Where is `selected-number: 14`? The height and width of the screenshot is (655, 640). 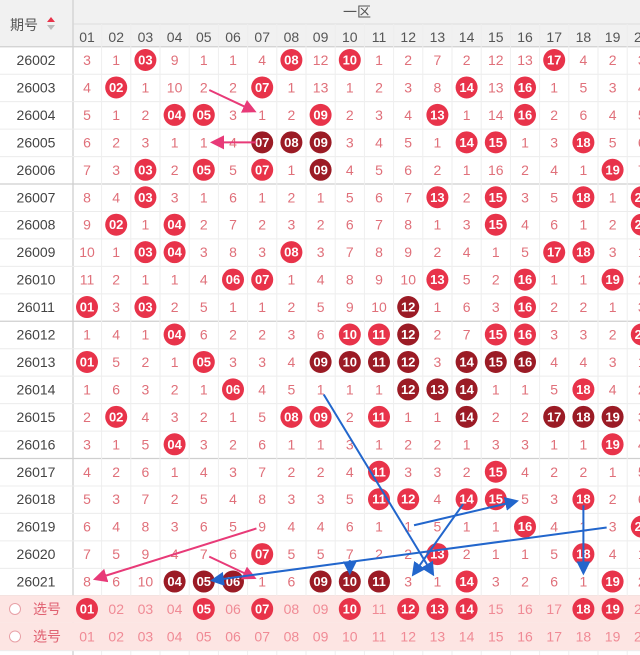
selected-number: 14 is located at coordinates (466, 609).